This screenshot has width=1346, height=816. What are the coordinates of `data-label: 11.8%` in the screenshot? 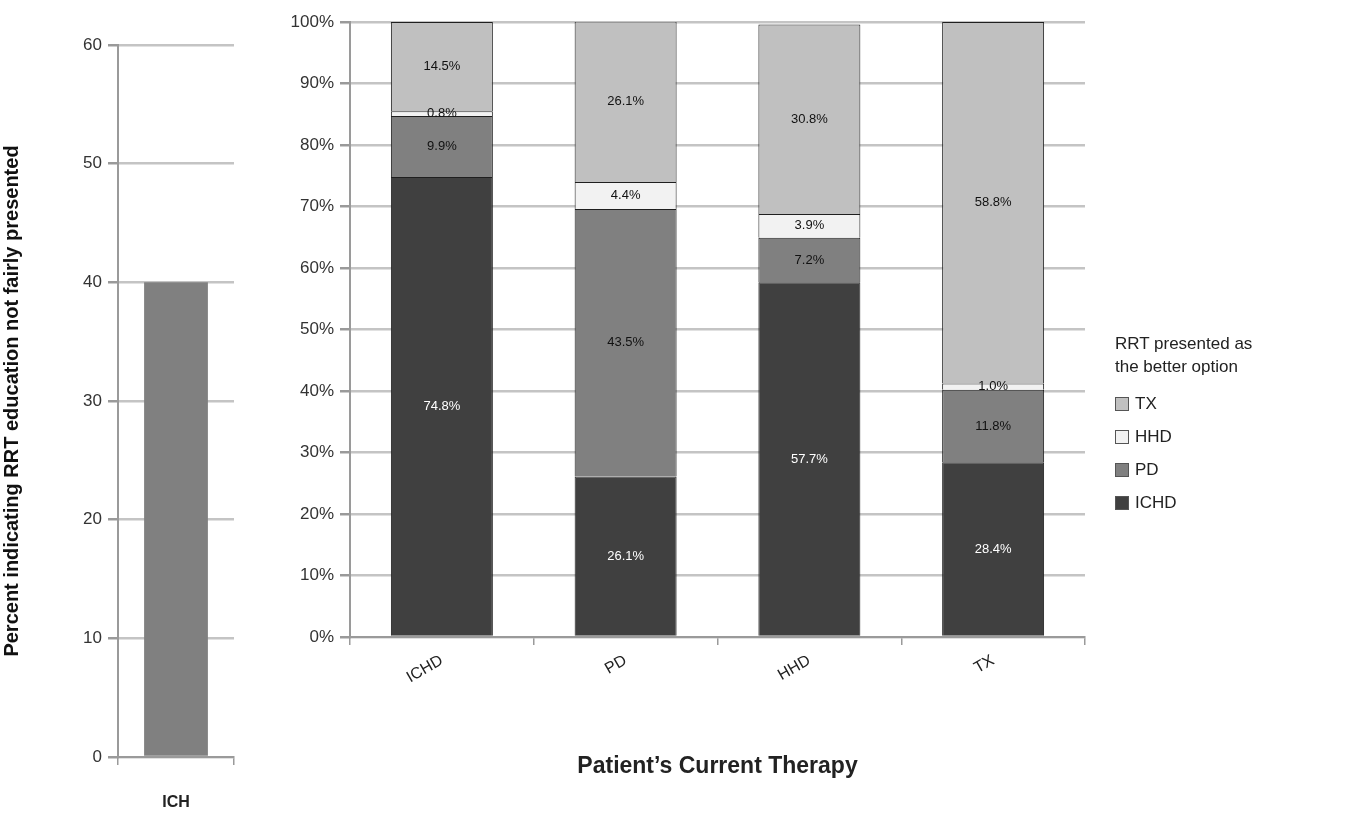 It's located at (993, 425).